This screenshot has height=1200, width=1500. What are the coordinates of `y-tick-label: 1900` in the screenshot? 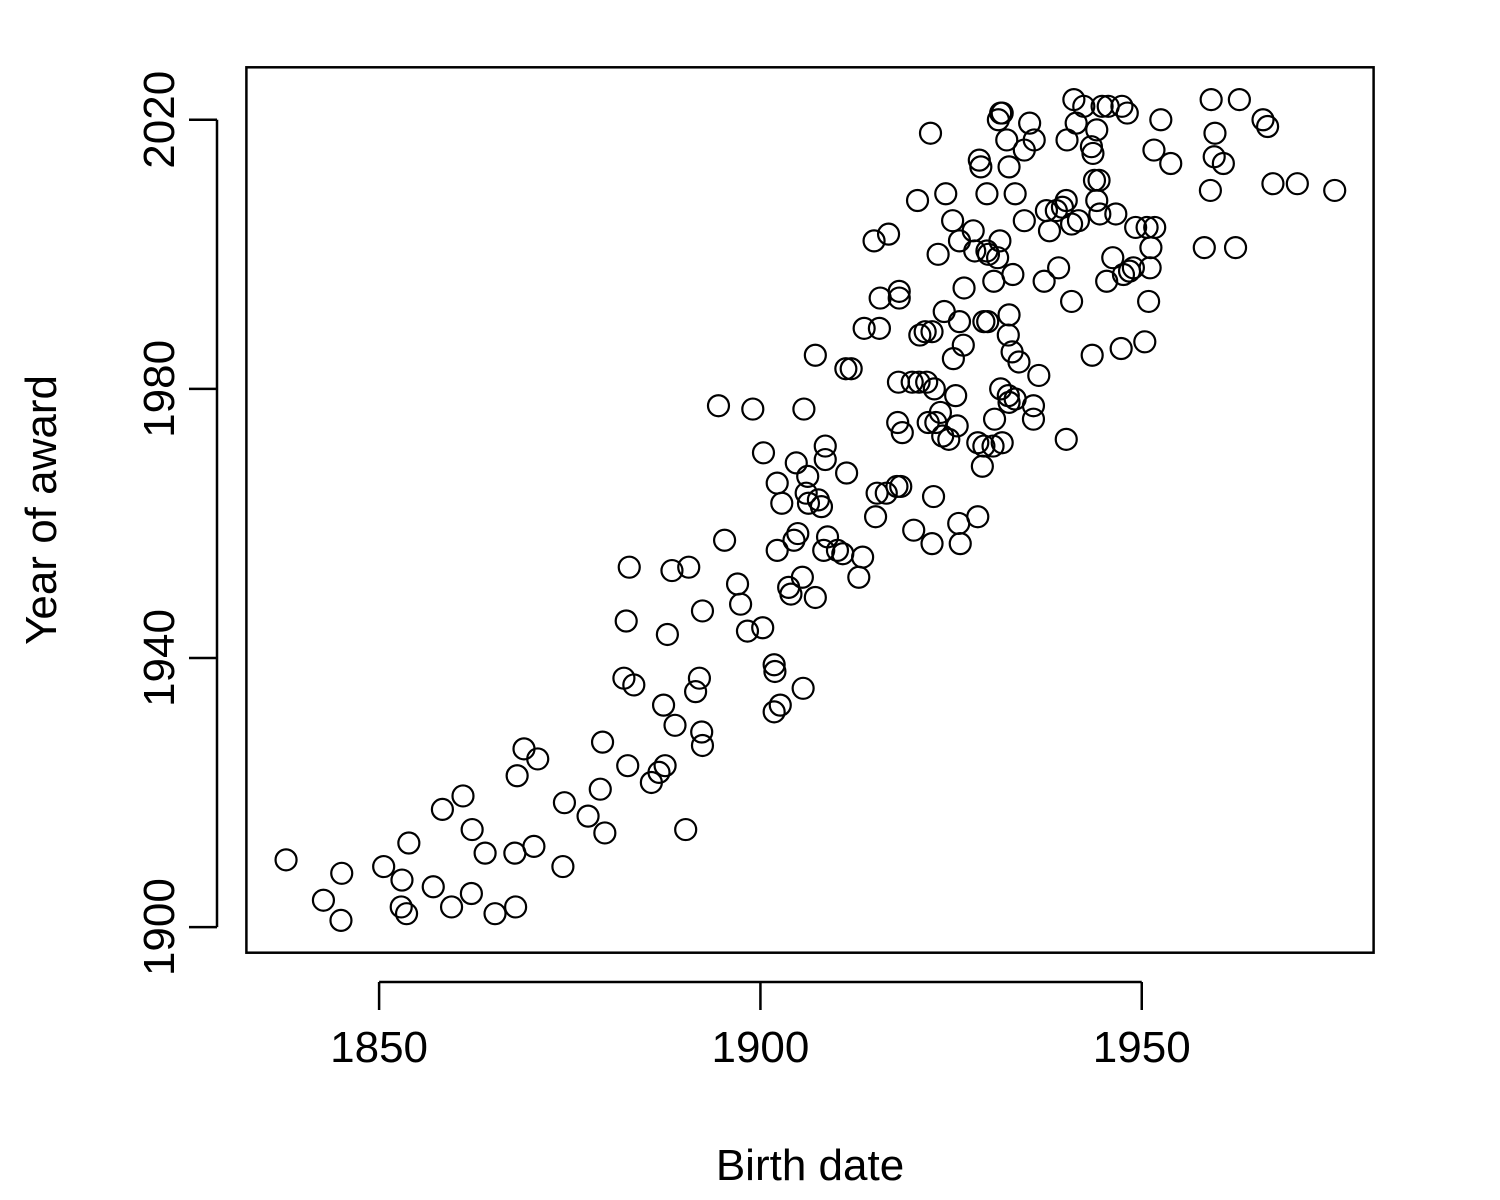 It's located at (159, 927).